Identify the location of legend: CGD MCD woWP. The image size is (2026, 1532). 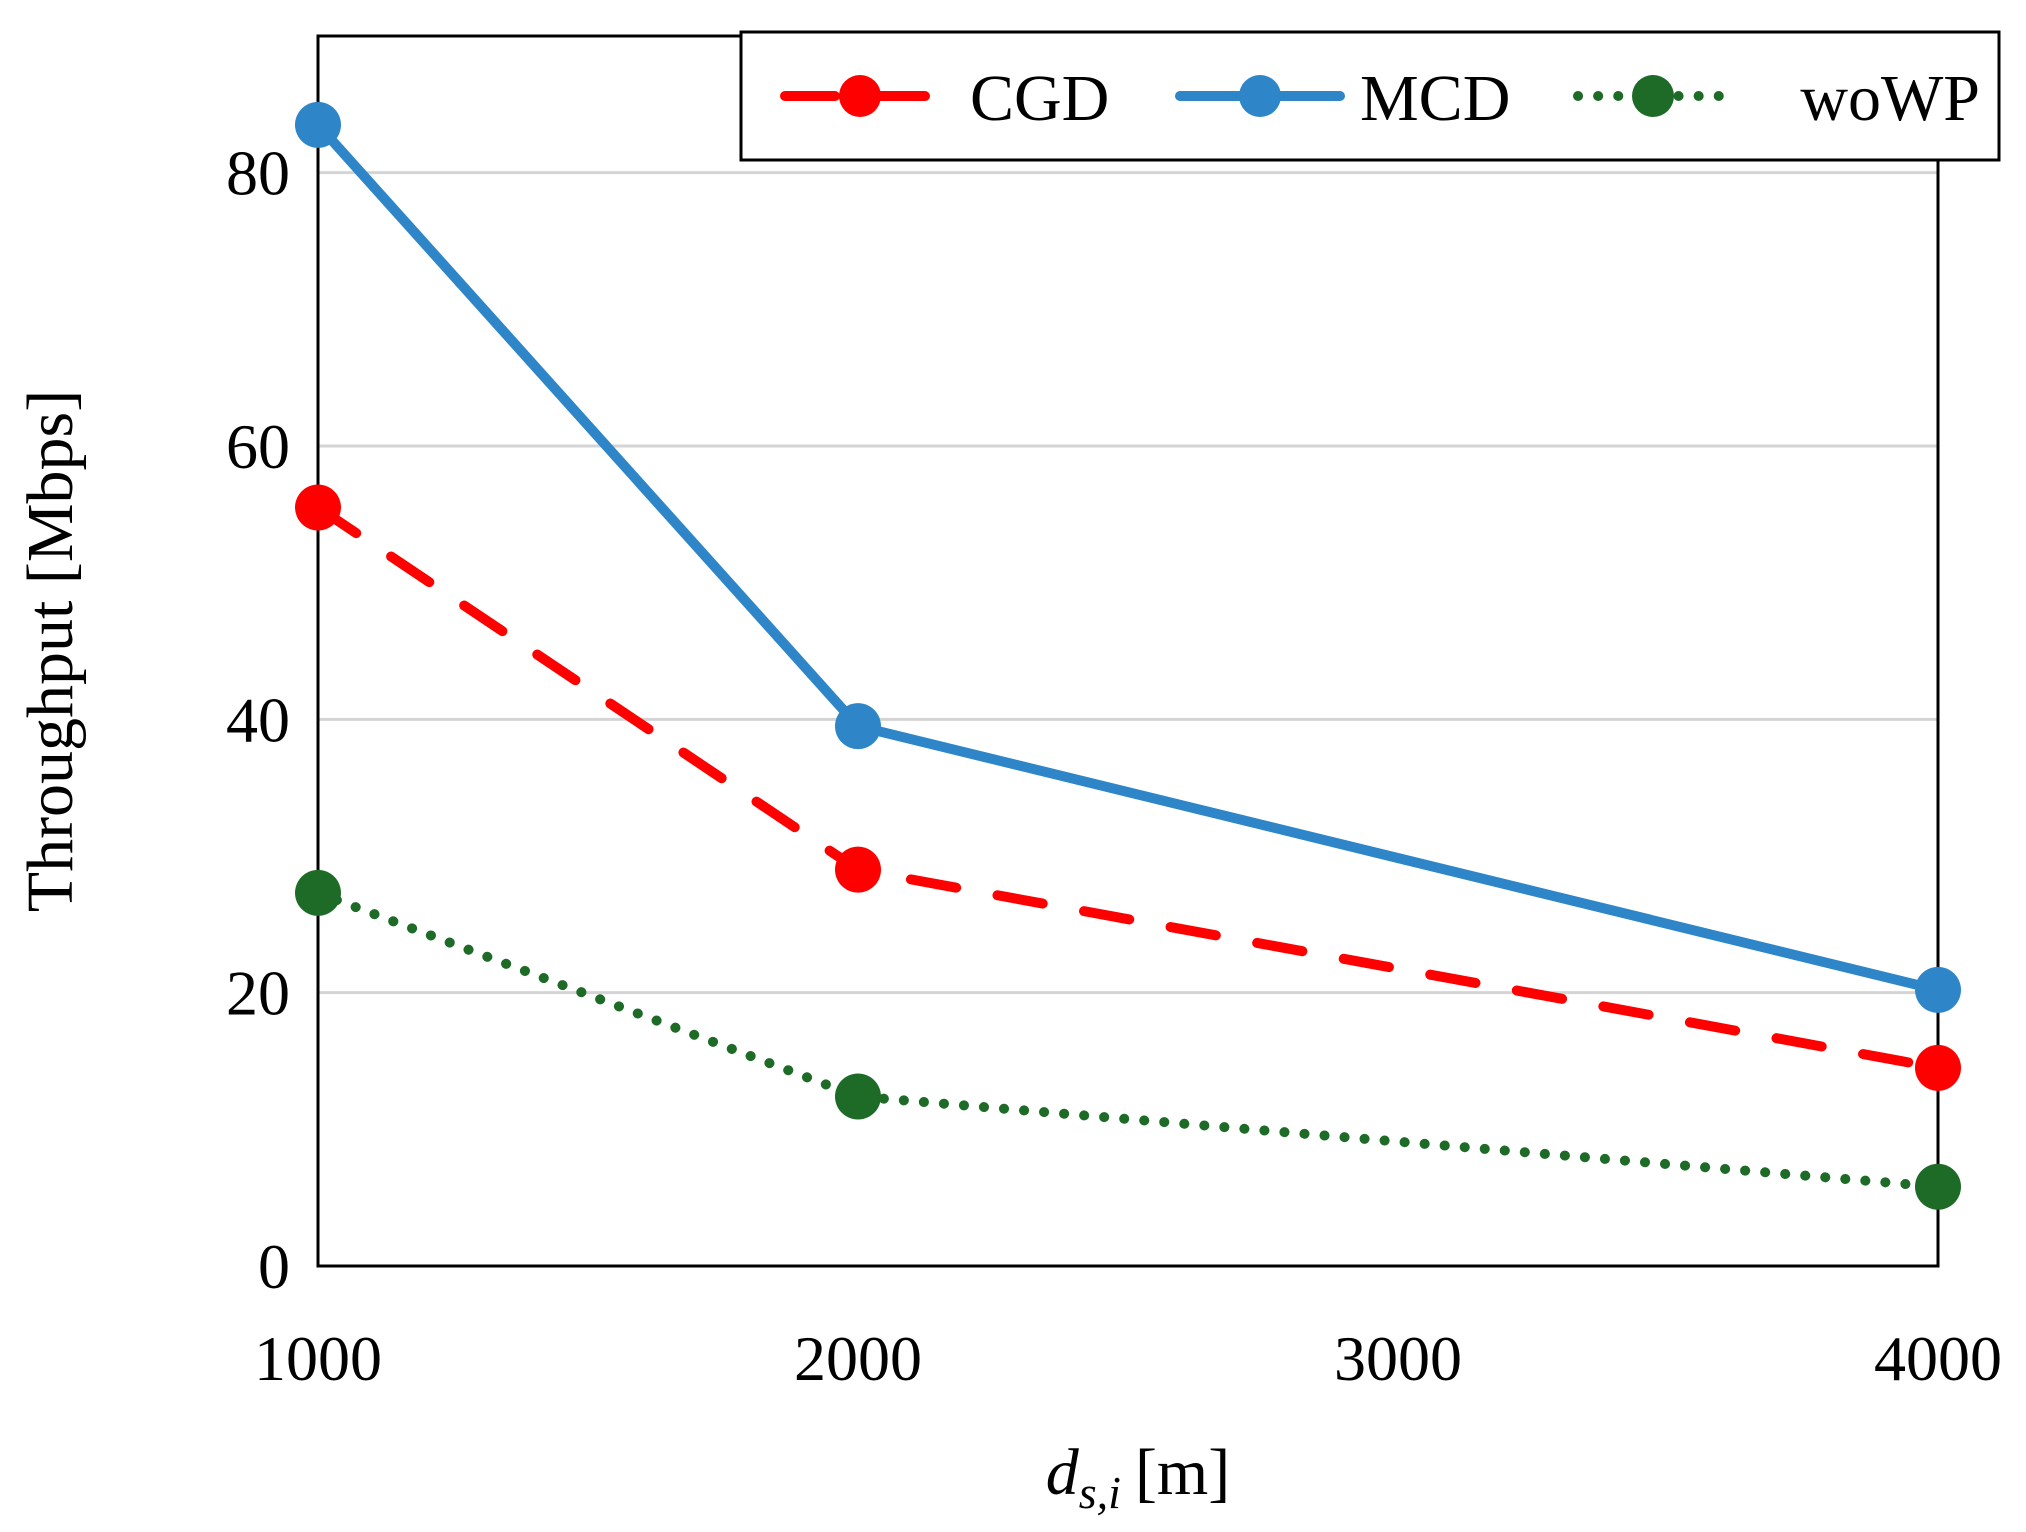
(1370, 96).